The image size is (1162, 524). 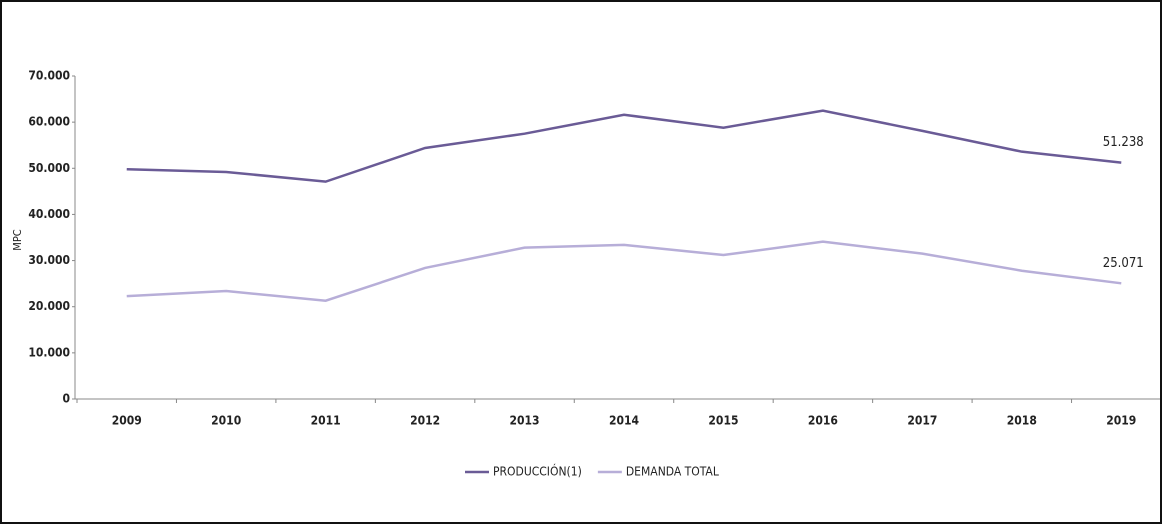 I want to click on y-tick-label: 30.000, so click(x=49, y=260).